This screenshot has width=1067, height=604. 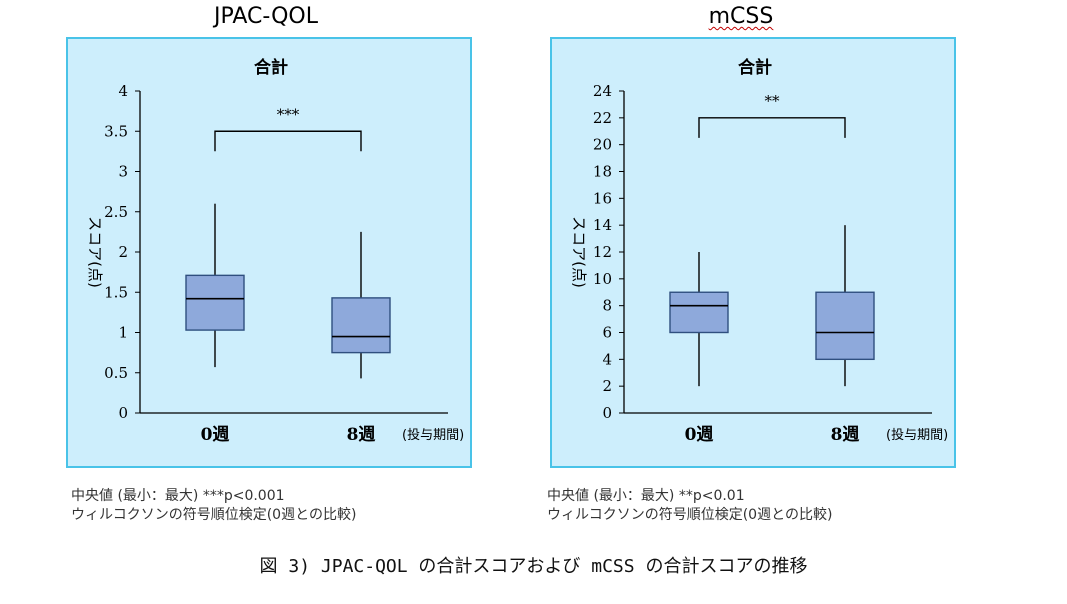 What do you see at coordinates (123, 333) in the screenshot?
I see `y-tick-label: 1` at bounding box center [123, 333].